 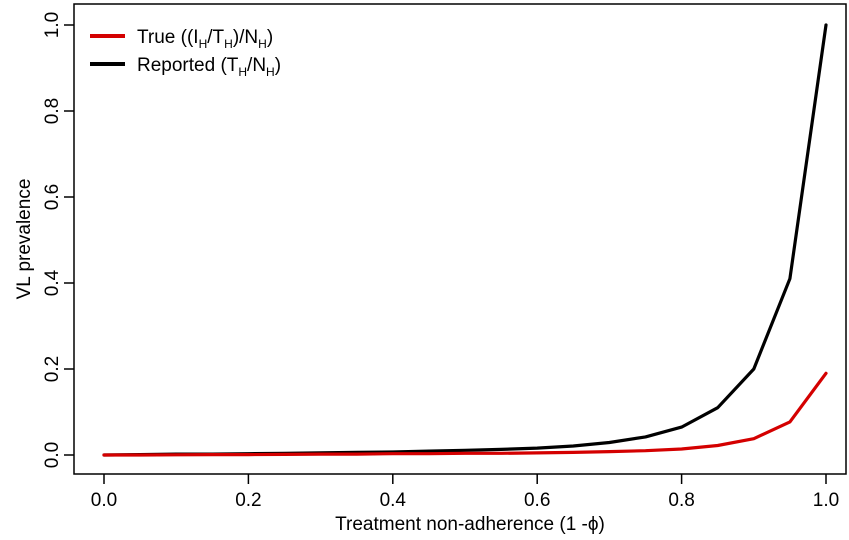 What do you see at coordinates (52, 197) in the screenshot?
I see `y-tick-label: 0.6` at bounding box center [52, 197].